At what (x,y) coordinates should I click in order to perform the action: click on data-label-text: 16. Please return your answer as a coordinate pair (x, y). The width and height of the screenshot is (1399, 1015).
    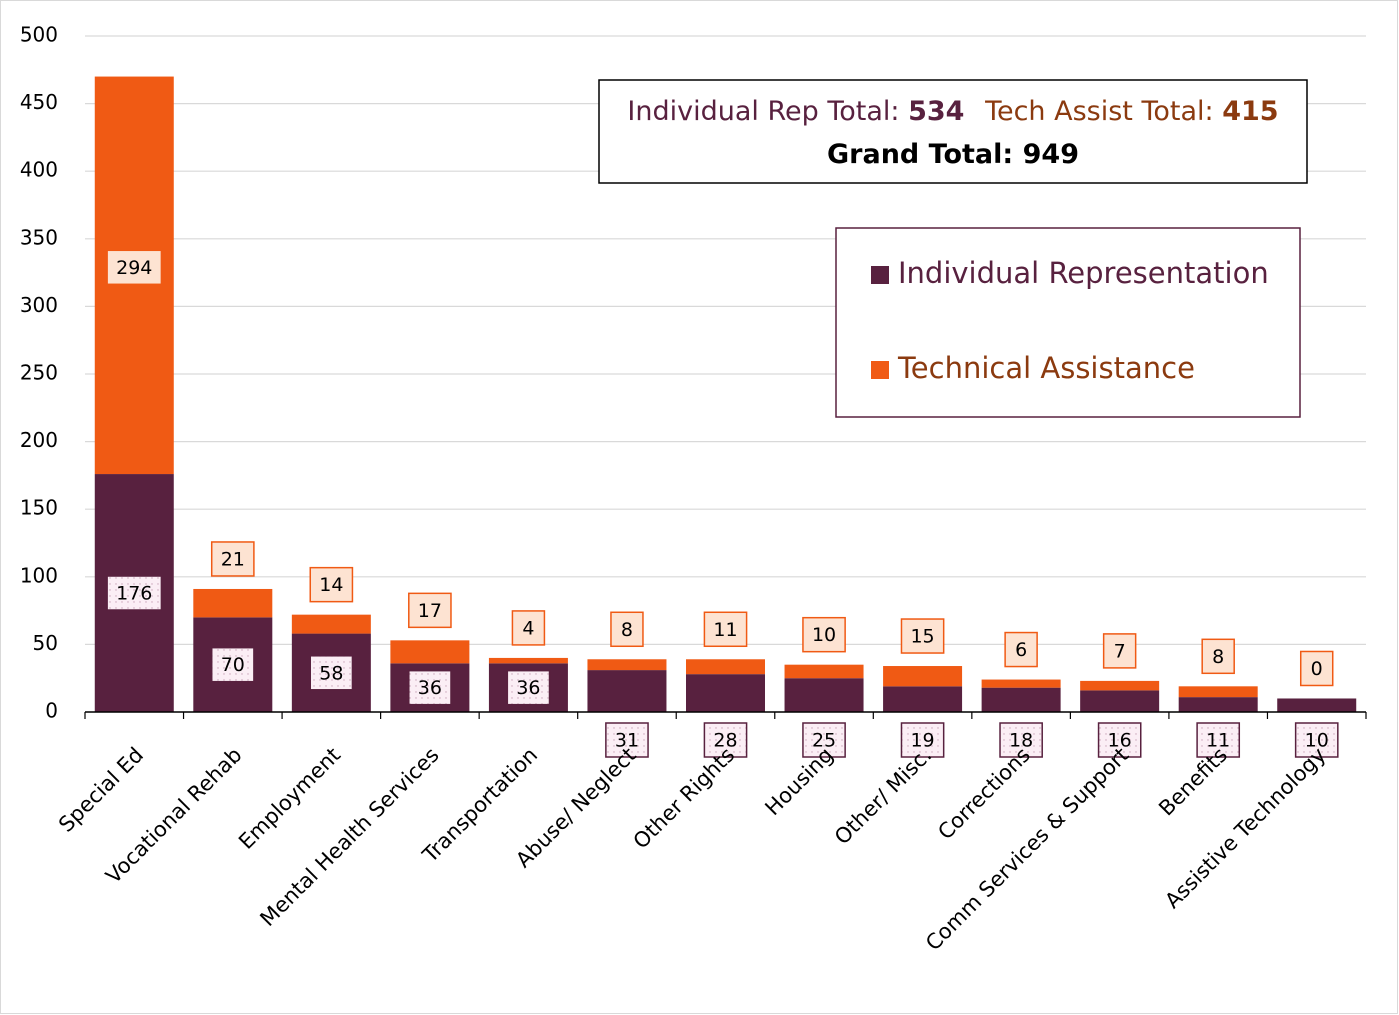
    Looking at the image, I should click on (1120, 741).